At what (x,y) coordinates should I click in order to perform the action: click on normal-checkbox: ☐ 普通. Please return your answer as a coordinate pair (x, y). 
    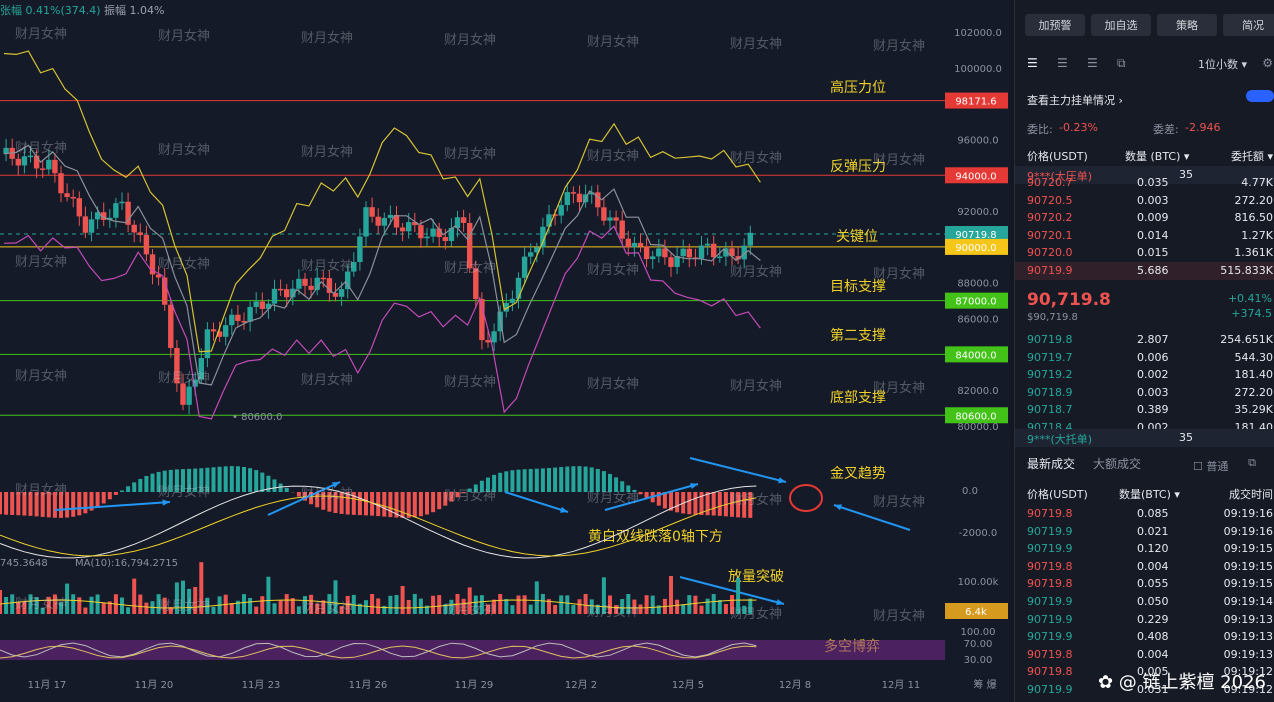
    Looking at the image, I should click on (1211, 466).